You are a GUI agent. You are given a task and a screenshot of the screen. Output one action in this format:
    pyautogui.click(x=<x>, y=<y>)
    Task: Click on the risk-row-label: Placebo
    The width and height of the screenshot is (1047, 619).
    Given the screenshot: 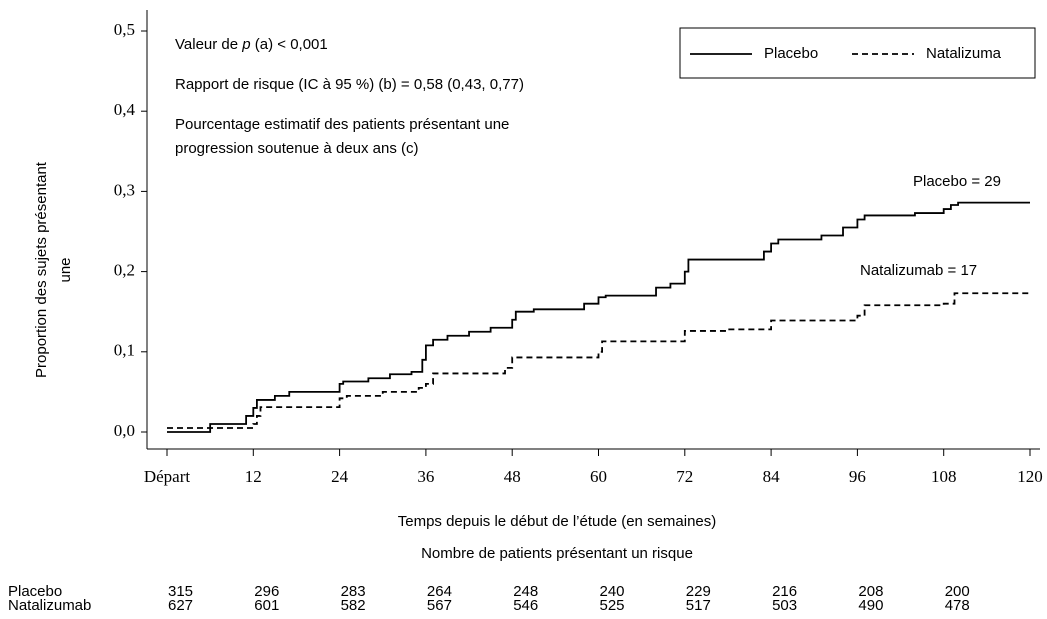 What is the action you would take?
    pyautogui.click(x=35, y=591)
    